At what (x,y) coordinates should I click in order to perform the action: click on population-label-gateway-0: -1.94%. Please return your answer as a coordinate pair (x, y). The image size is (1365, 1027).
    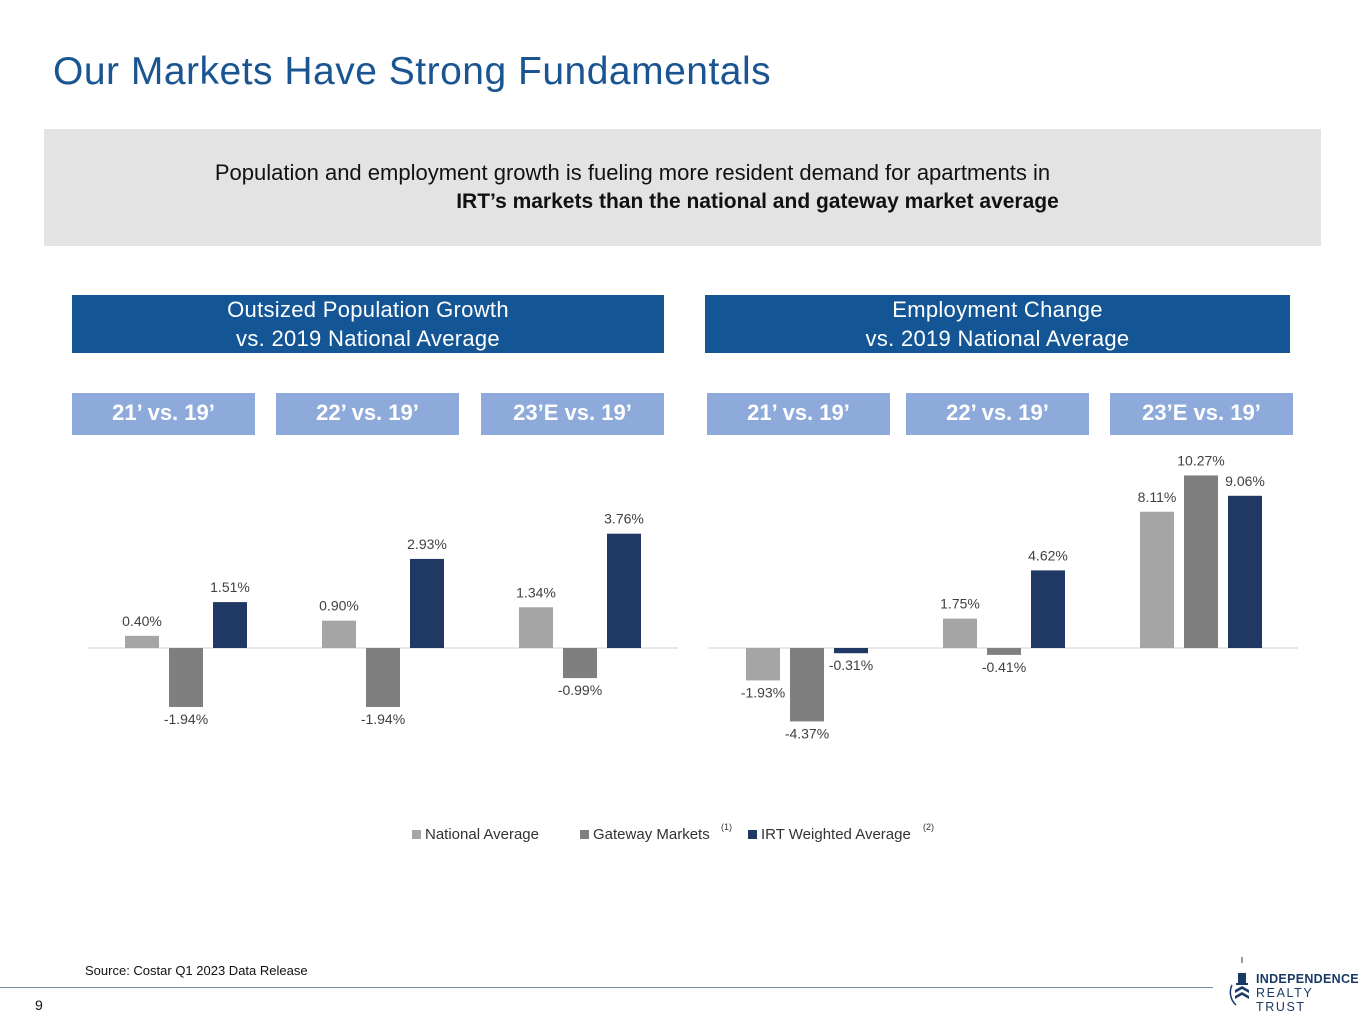
    Looking at the image, I should click on (186, 719).